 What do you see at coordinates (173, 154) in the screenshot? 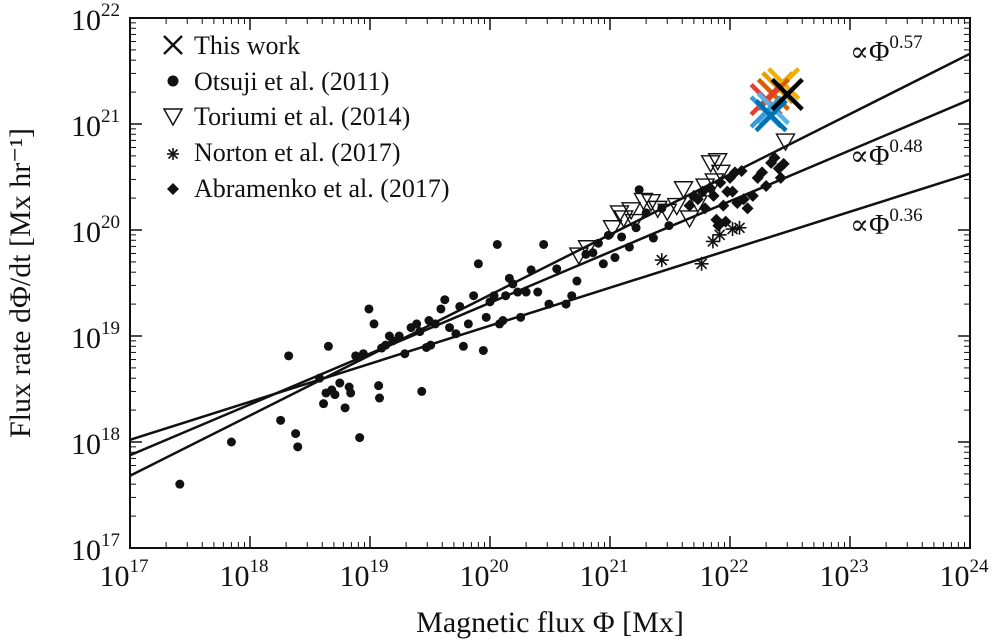
I see `legend-marker-norton` at bounding box center [173, 154].